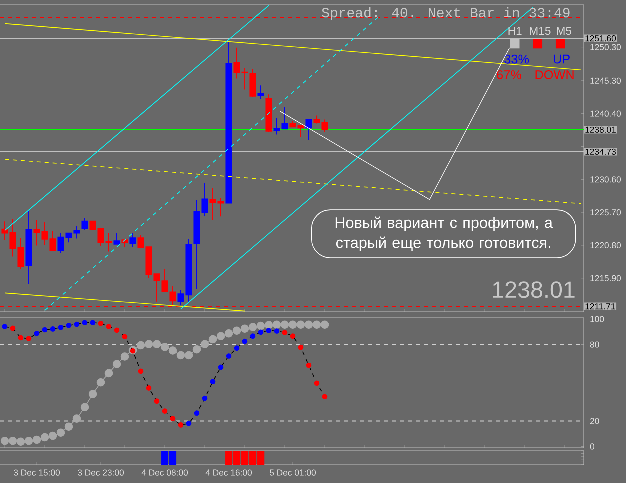 The width and height of the screenshot is (626, 483). I want to click on x-tick-label: 4 Dec 08:00, so click(165, 473).